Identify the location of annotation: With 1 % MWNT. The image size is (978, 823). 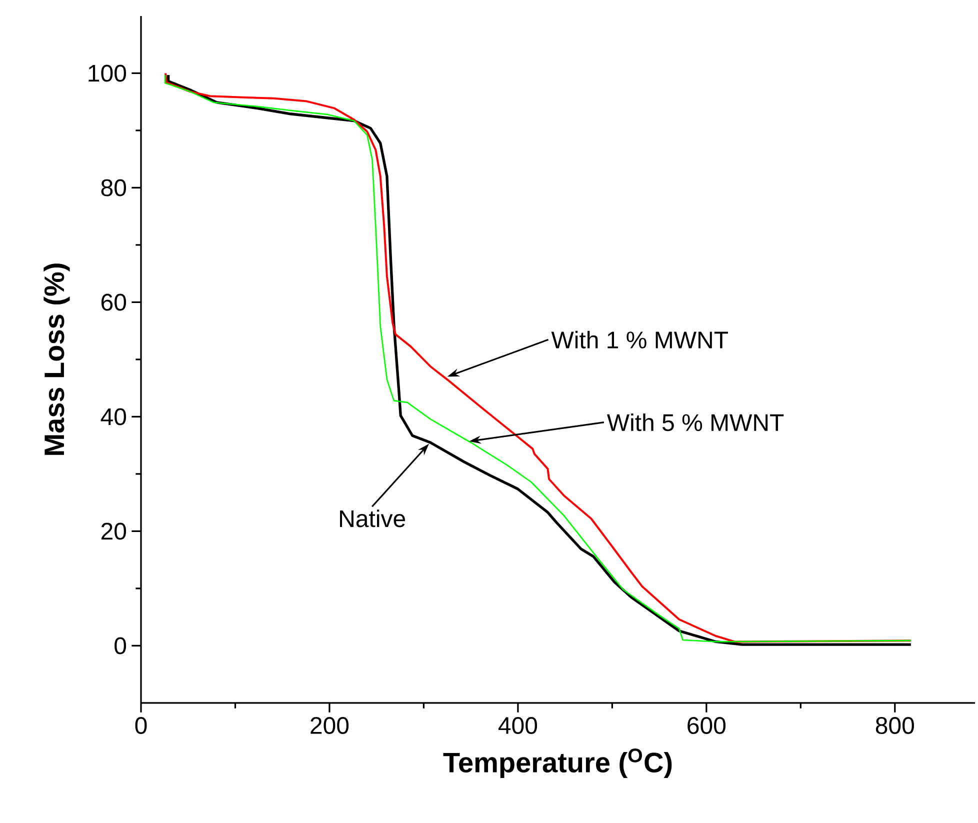
(639, 339).